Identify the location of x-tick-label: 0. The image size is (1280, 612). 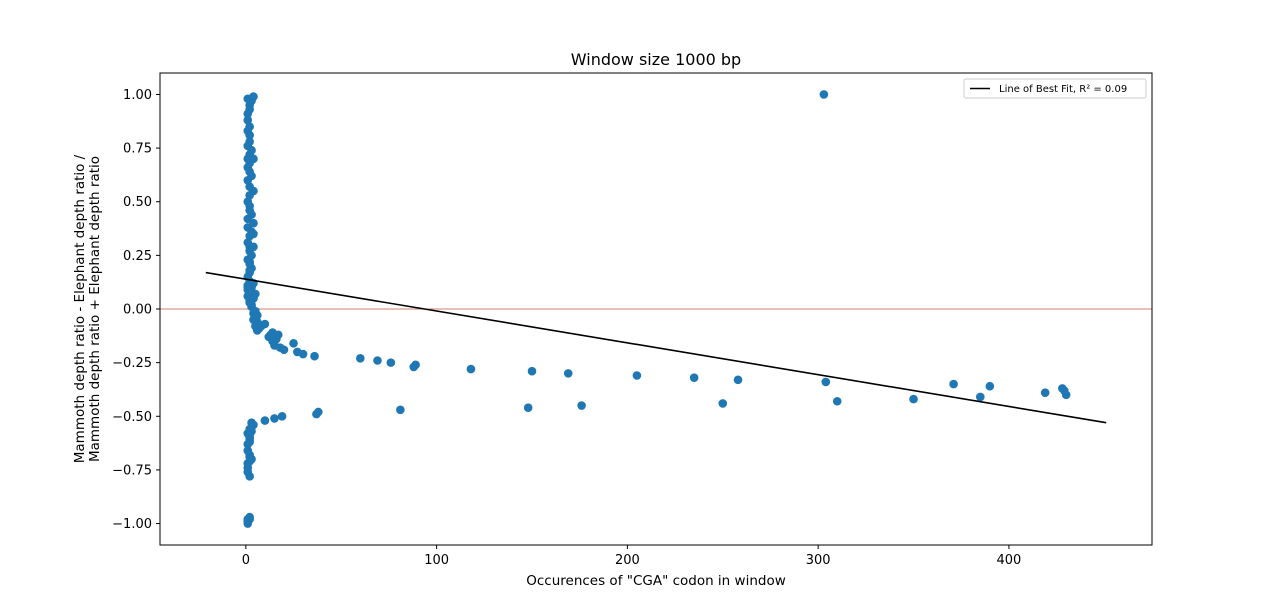
(246, 560).